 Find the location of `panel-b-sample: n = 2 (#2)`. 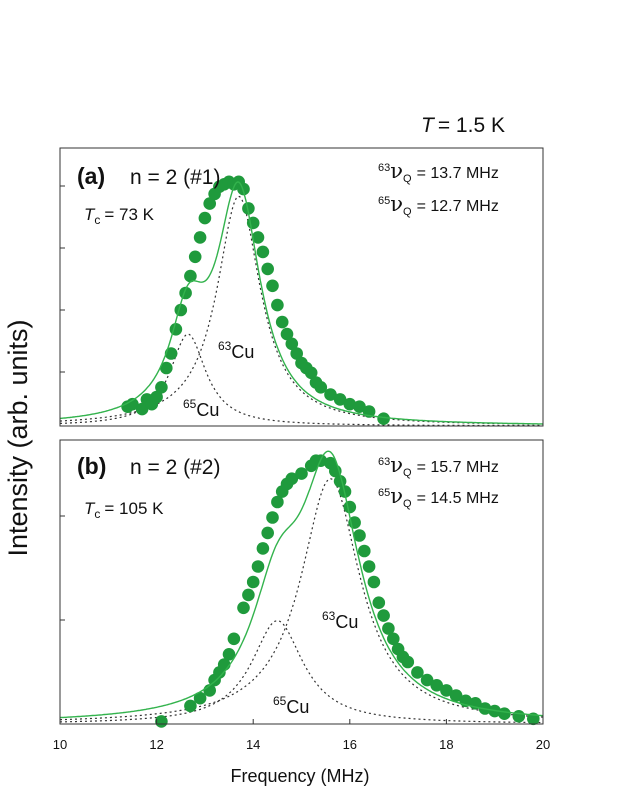

panel-b-sample: n = 2 (#2) is located at coordinates (175, 467).